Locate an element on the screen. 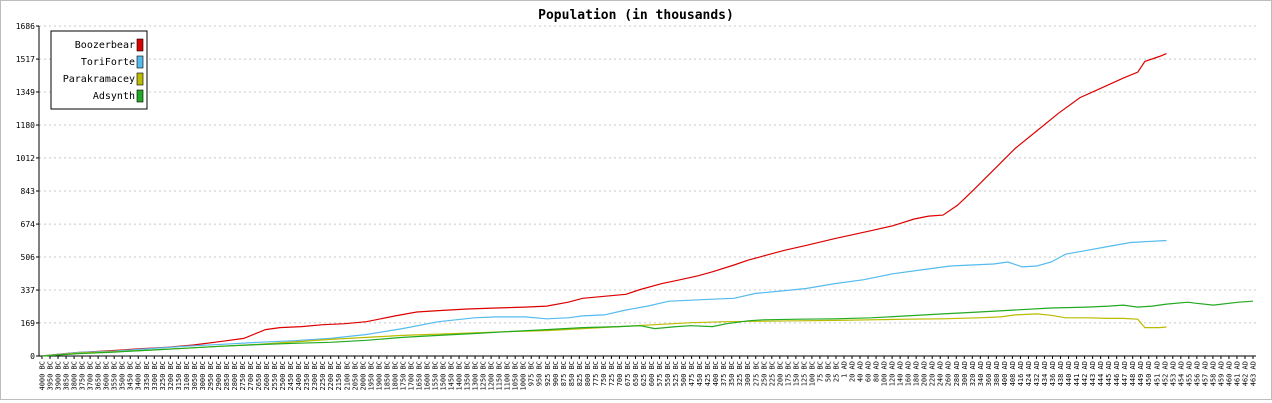 Image resolution: width=1272 pixels, height=403 pixels. x-tick-label: 2850 BC is located at coordinates (227, 376).